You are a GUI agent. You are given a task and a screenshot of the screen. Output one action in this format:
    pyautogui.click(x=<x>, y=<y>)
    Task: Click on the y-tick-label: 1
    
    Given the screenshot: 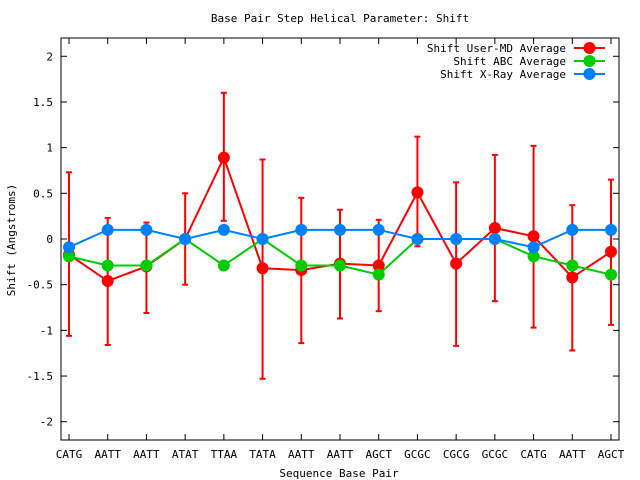 What is the action you would take?
    pyautogui.click(x=49, y=148)
    